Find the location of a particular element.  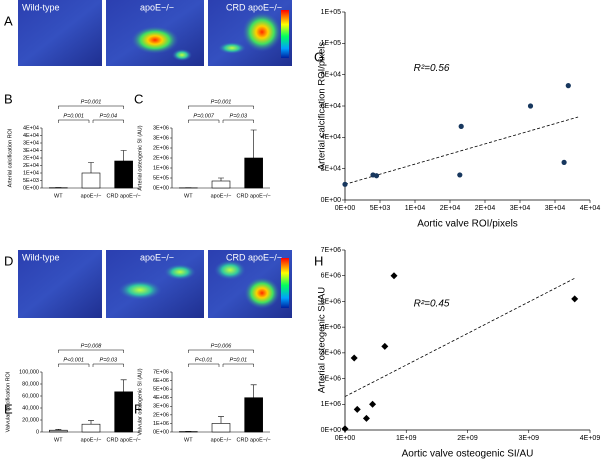

image-row-a is located at coordinates (155, 33).